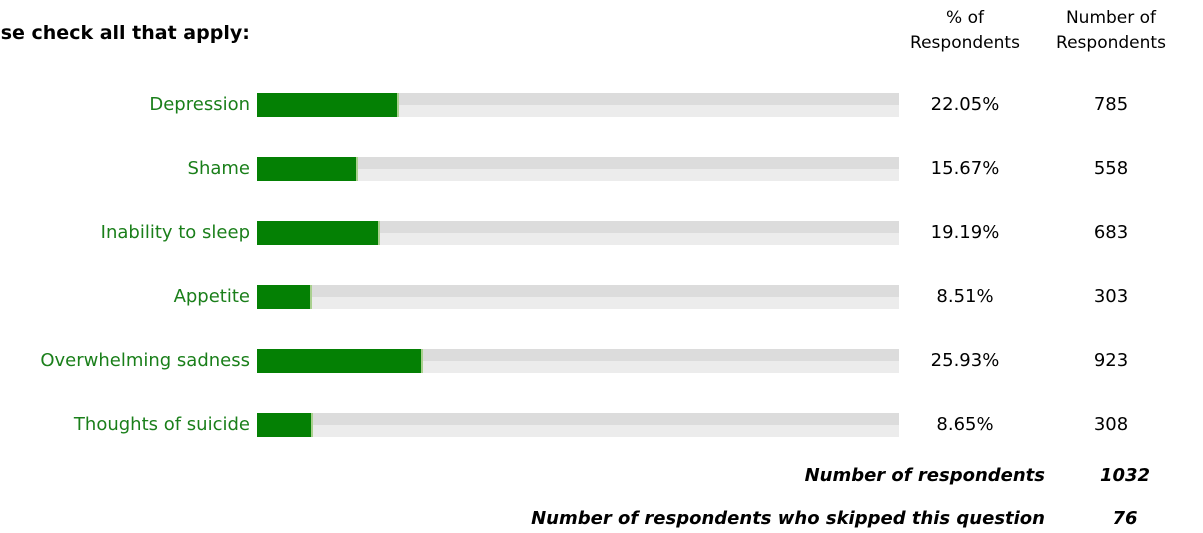 The height and width of the screenshot is (533, 1203). Describe the element at coordinates (965, 168) in the screenshot. I see `bar-percent-label: 15.67%` at that location.